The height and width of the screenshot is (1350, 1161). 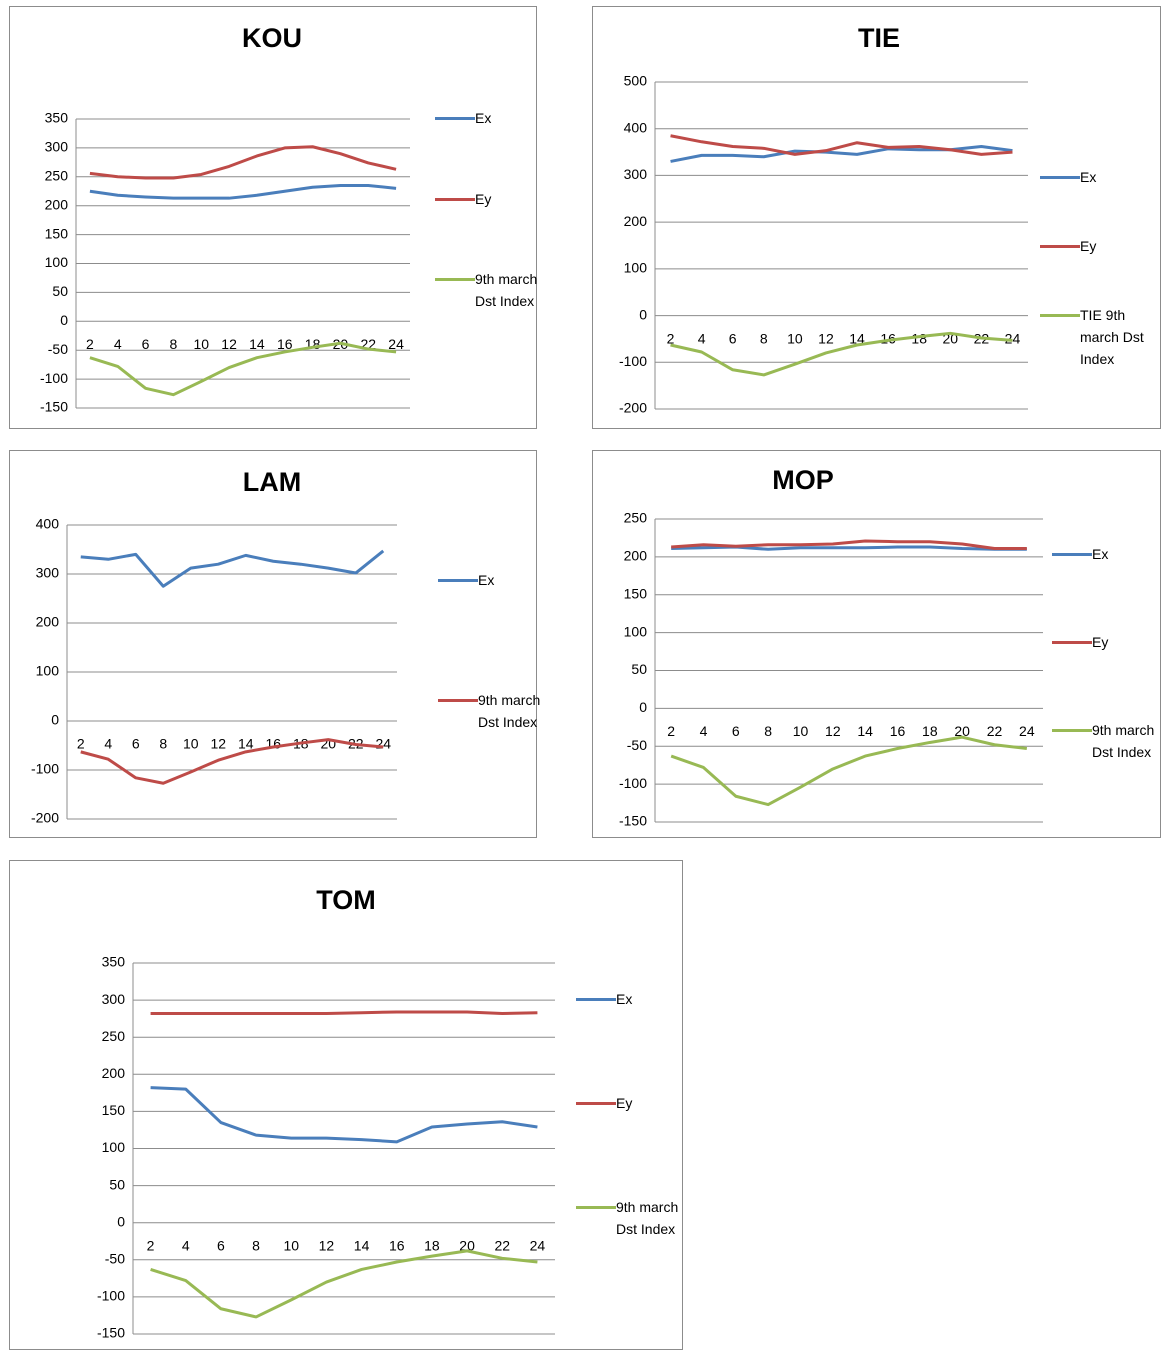 I want to click on y-tick-label: -50, so click(x=115, y=1259).